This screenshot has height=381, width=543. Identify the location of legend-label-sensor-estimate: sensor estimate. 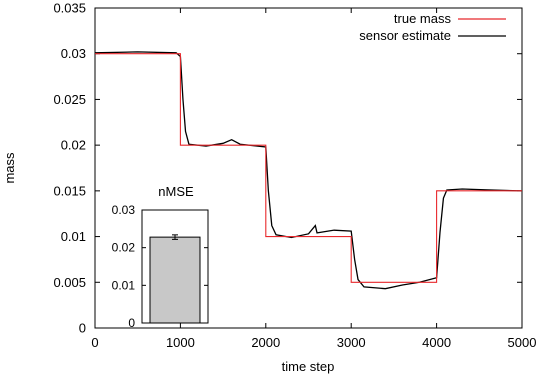
(405, 35).